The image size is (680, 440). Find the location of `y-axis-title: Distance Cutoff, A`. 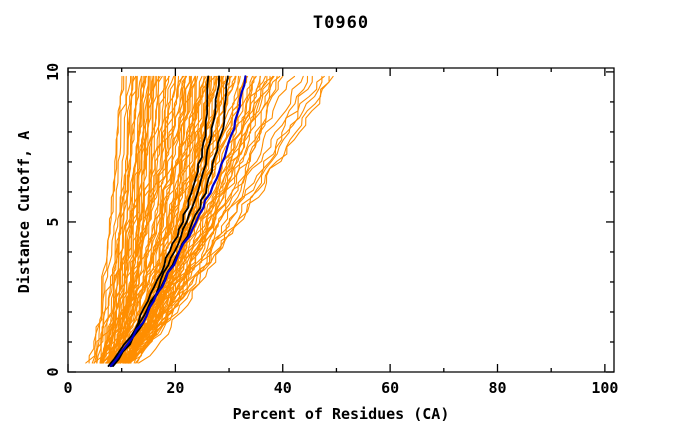

y-axis-title: Distance Cutoff, A is located at coordinates (24, 212).